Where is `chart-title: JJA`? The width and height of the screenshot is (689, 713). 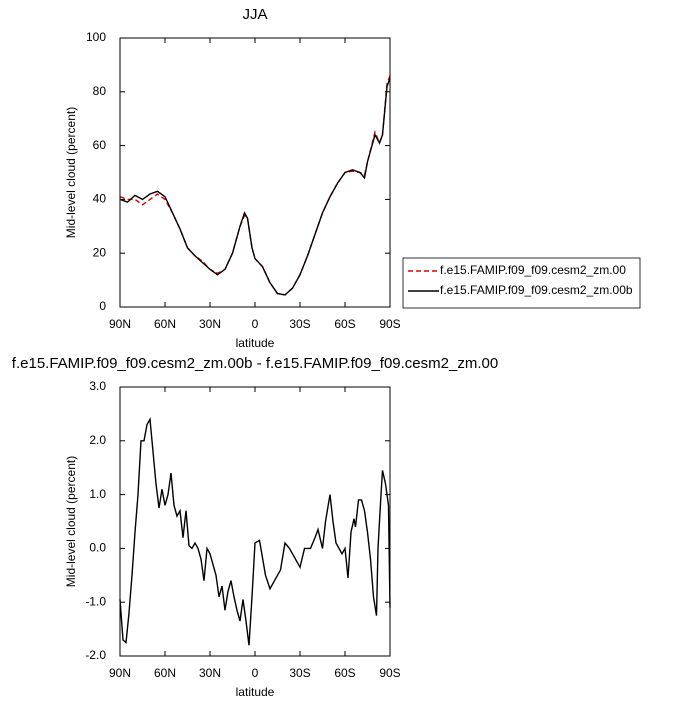 chart-title: JJA is located at coordinates (254, 14).